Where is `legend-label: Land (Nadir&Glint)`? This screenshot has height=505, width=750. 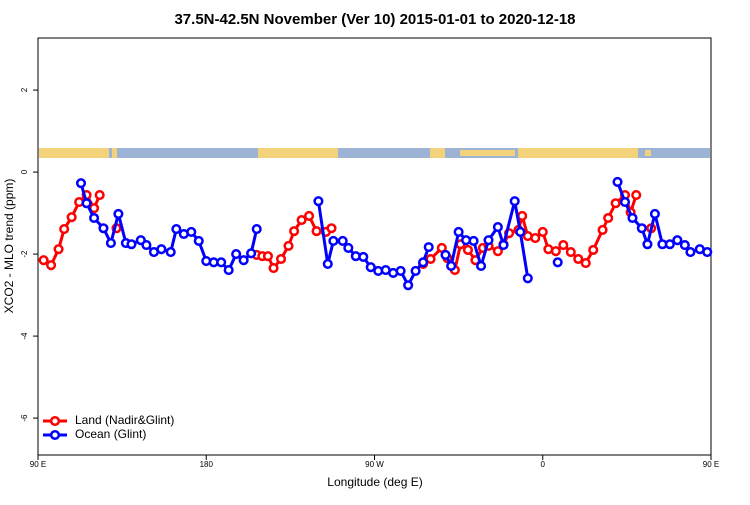 legend-label: Land (Nadir&Glint) is located at coordinates (124, 420).